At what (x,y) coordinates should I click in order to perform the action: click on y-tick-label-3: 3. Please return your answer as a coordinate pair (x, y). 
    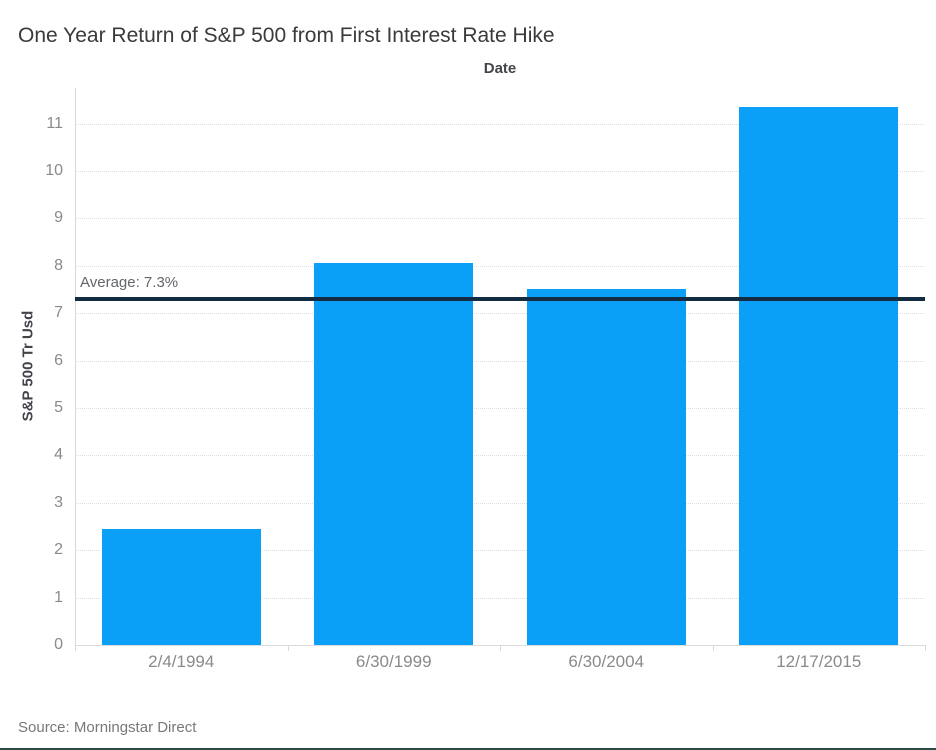
    Looking at the image, I should click on (58, 502).